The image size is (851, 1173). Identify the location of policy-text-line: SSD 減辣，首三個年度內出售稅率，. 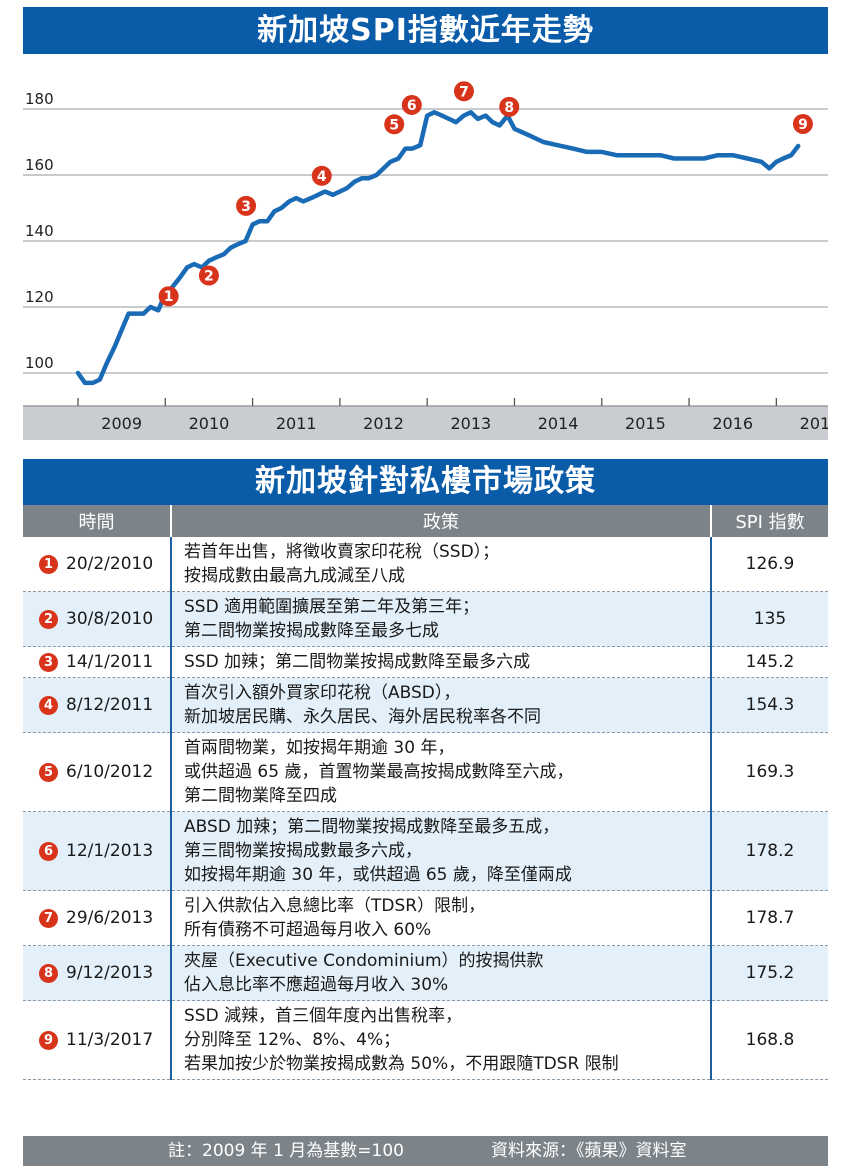
(323, 1016).